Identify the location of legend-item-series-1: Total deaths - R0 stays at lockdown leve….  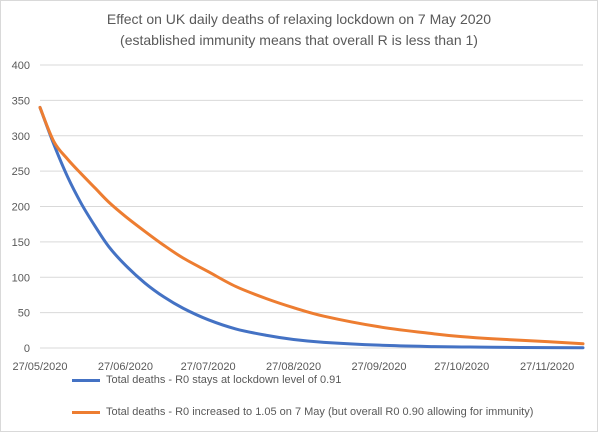
(206, 380).